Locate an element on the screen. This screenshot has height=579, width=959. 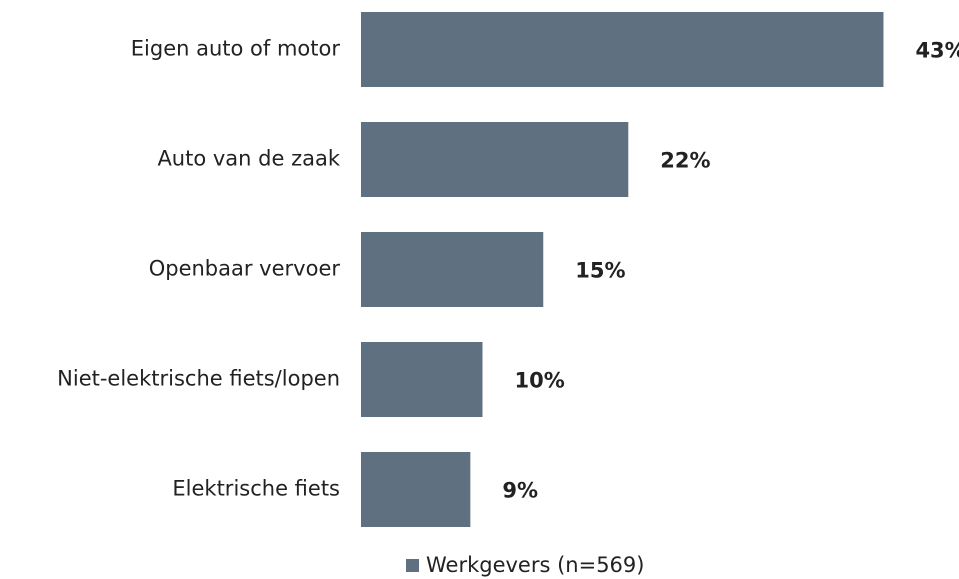
value-label: 22% is located at coordinates (685, 161).